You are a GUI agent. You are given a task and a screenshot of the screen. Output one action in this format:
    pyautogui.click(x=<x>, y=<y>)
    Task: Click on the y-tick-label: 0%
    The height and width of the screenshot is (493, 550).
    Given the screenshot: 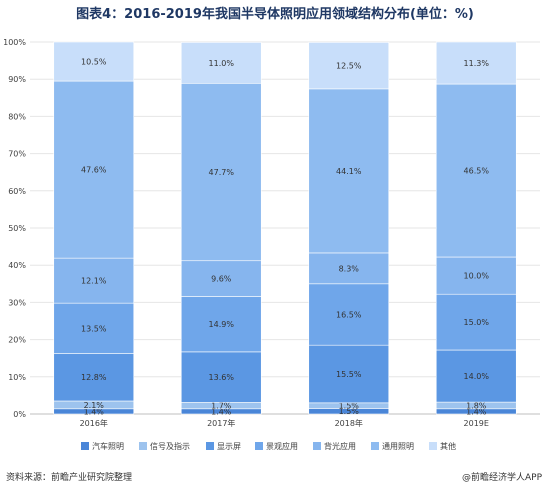 What is the action you would take?
    pyautogui.click(x=19, y=414)
    